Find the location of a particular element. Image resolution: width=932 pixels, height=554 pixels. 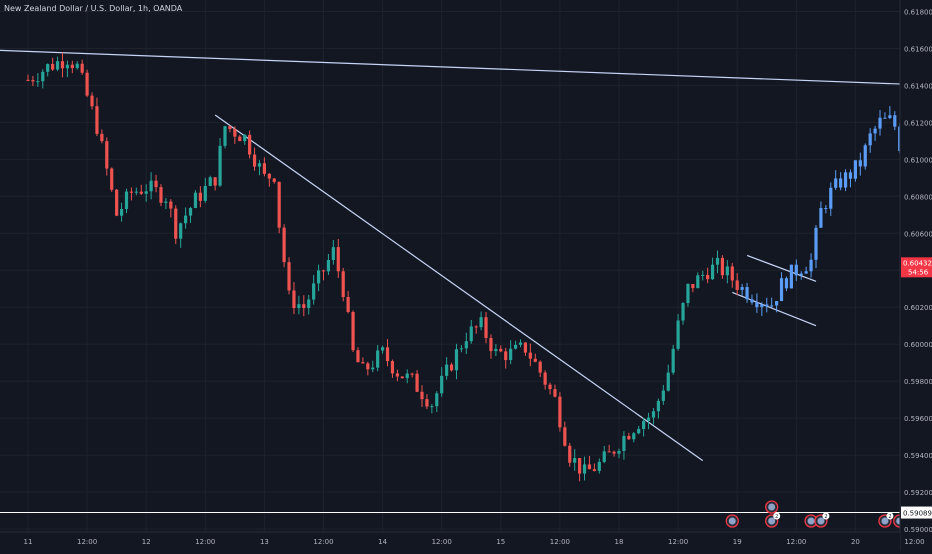

x-tick-label: 18 is located at coordinates (619, 542).